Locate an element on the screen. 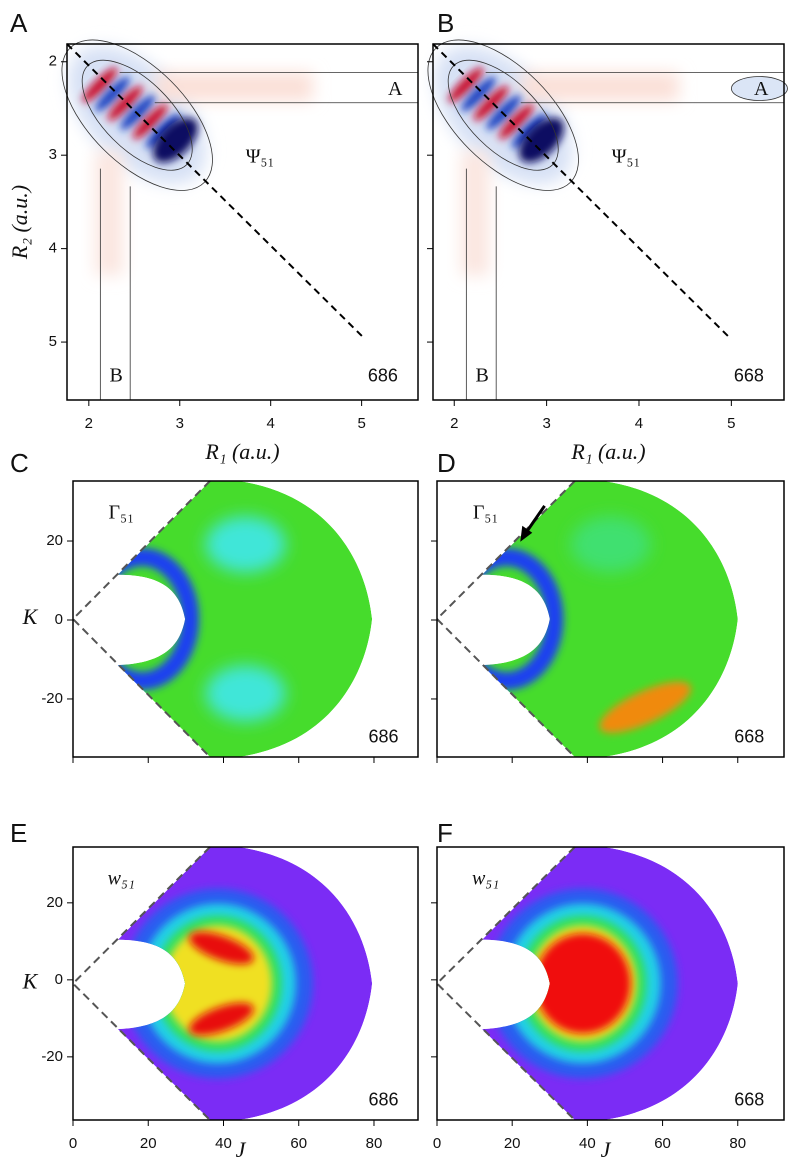 The height and width of the screenshot is (1167, 793). y-tick-label: 3 is located at coordinates (53, 154).